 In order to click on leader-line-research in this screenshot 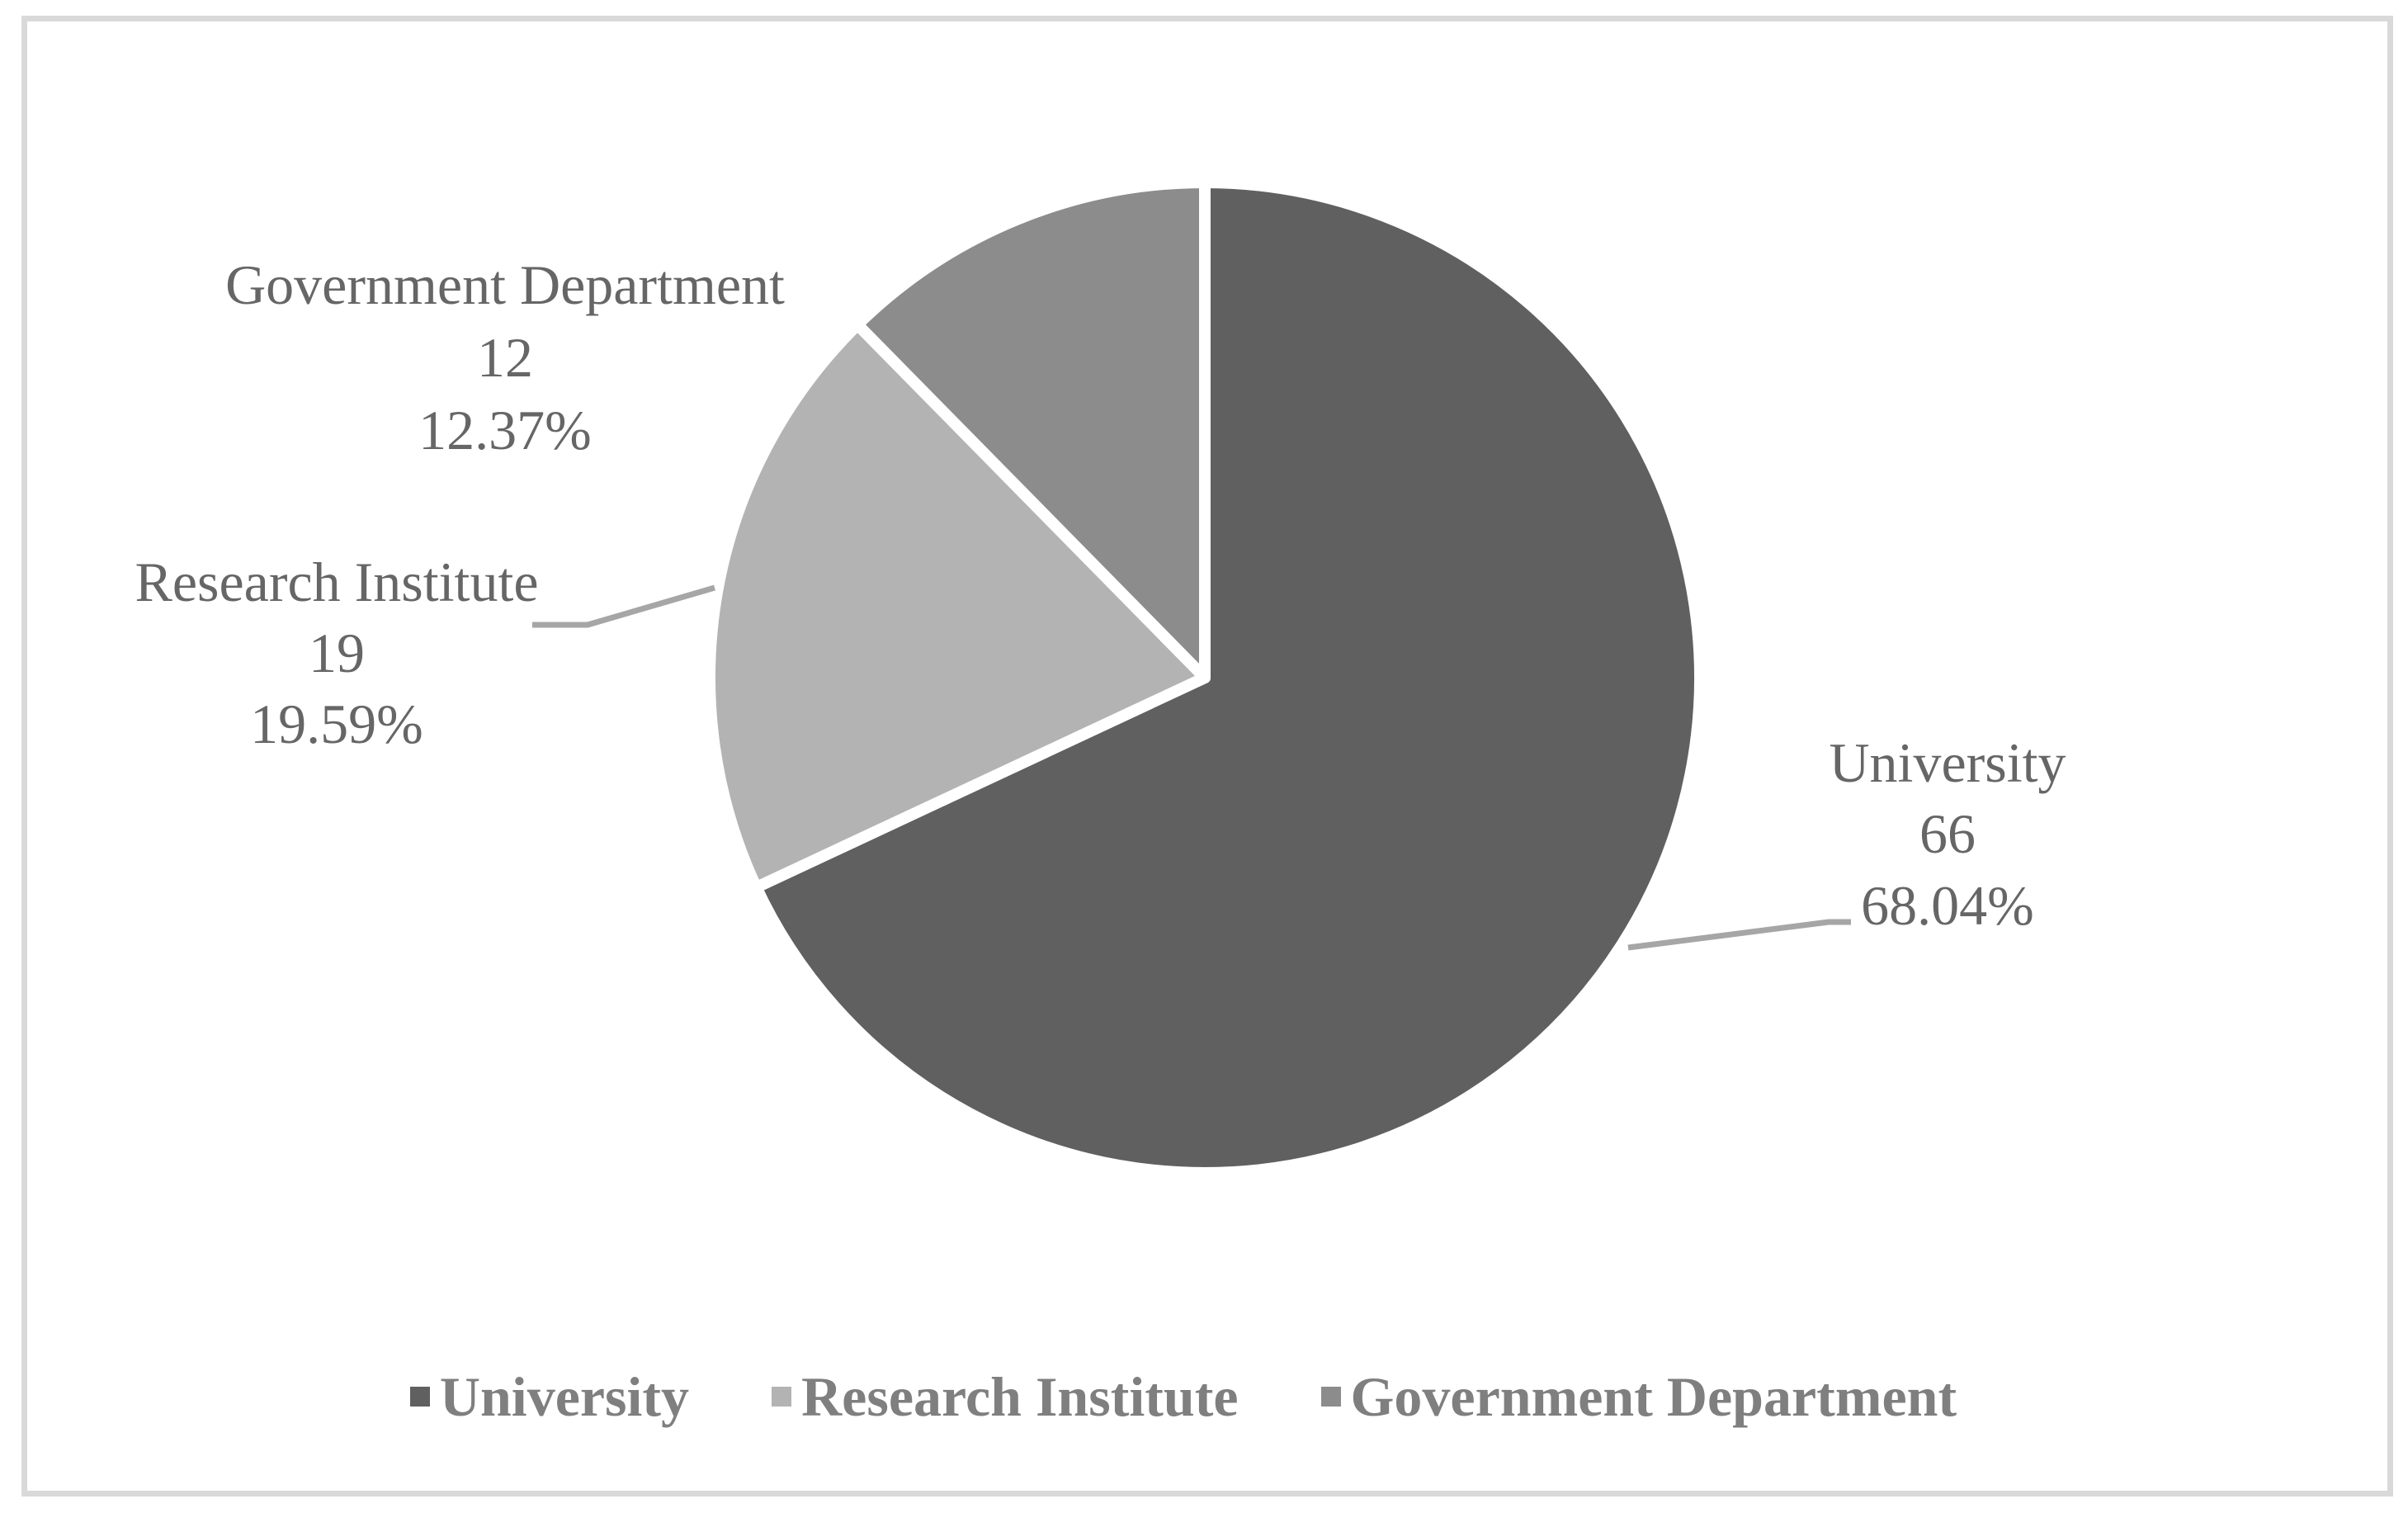, I will do `click(623, 606)`.